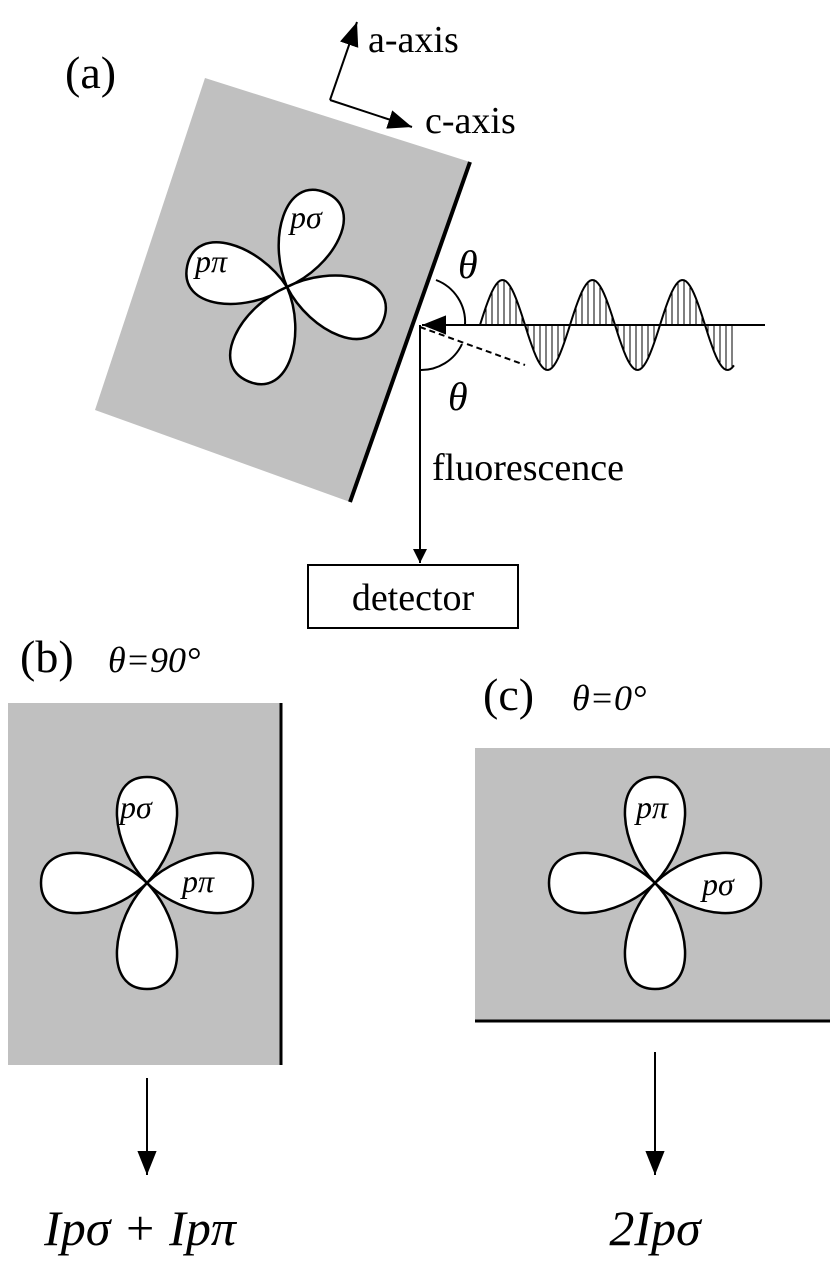  What do you see at coordinates (140, 1228) in the screenshot?
I see `intensity-label: Ipσ + Ipπ` at bounding box center [140, 1228].